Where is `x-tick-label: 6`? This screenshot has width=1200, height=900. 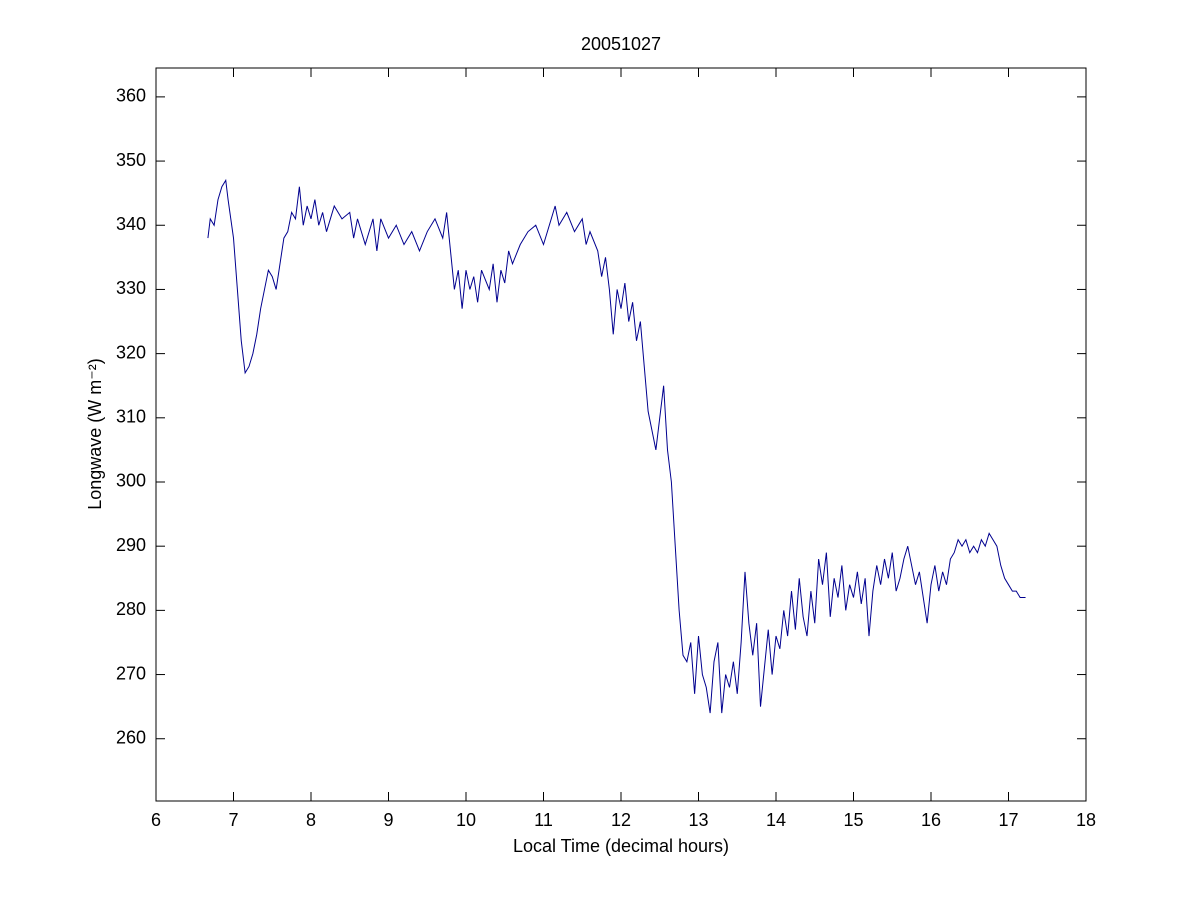
x-tick-label: 6 is located at coordinates (156, 820).